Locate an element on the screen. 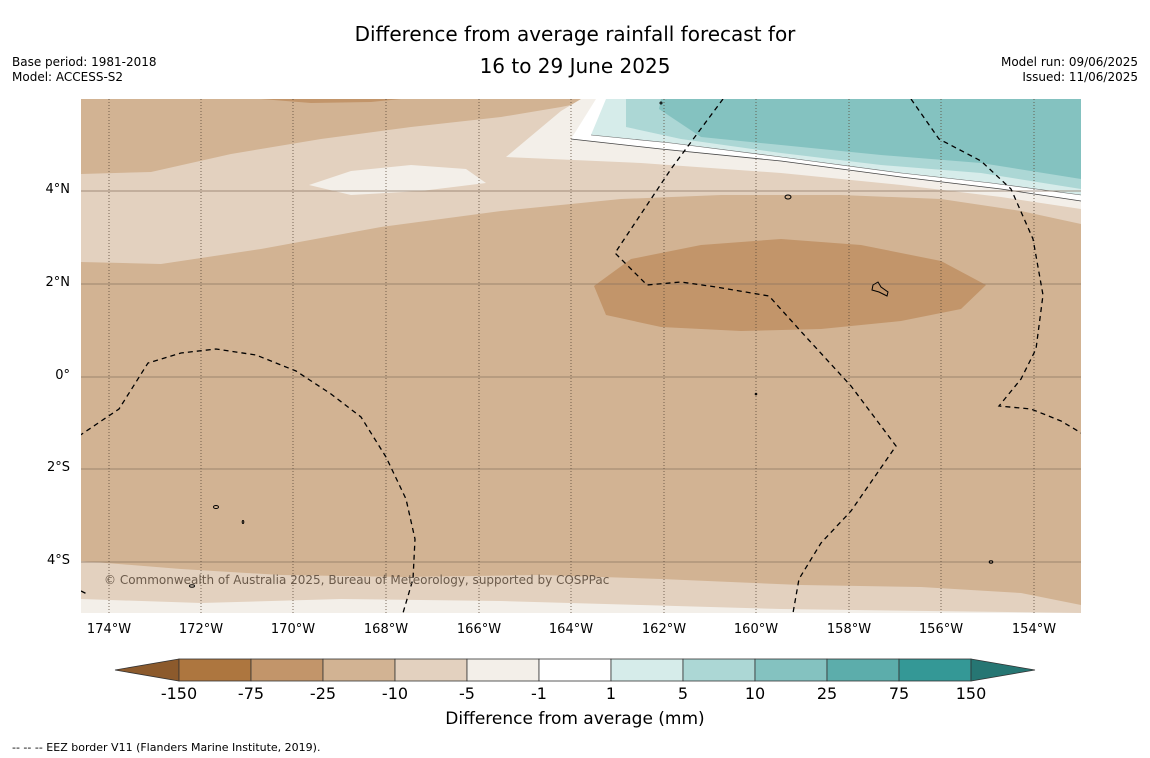  issued-date: Issued: 11/06/2025 is located at coordinates (1080, 77).